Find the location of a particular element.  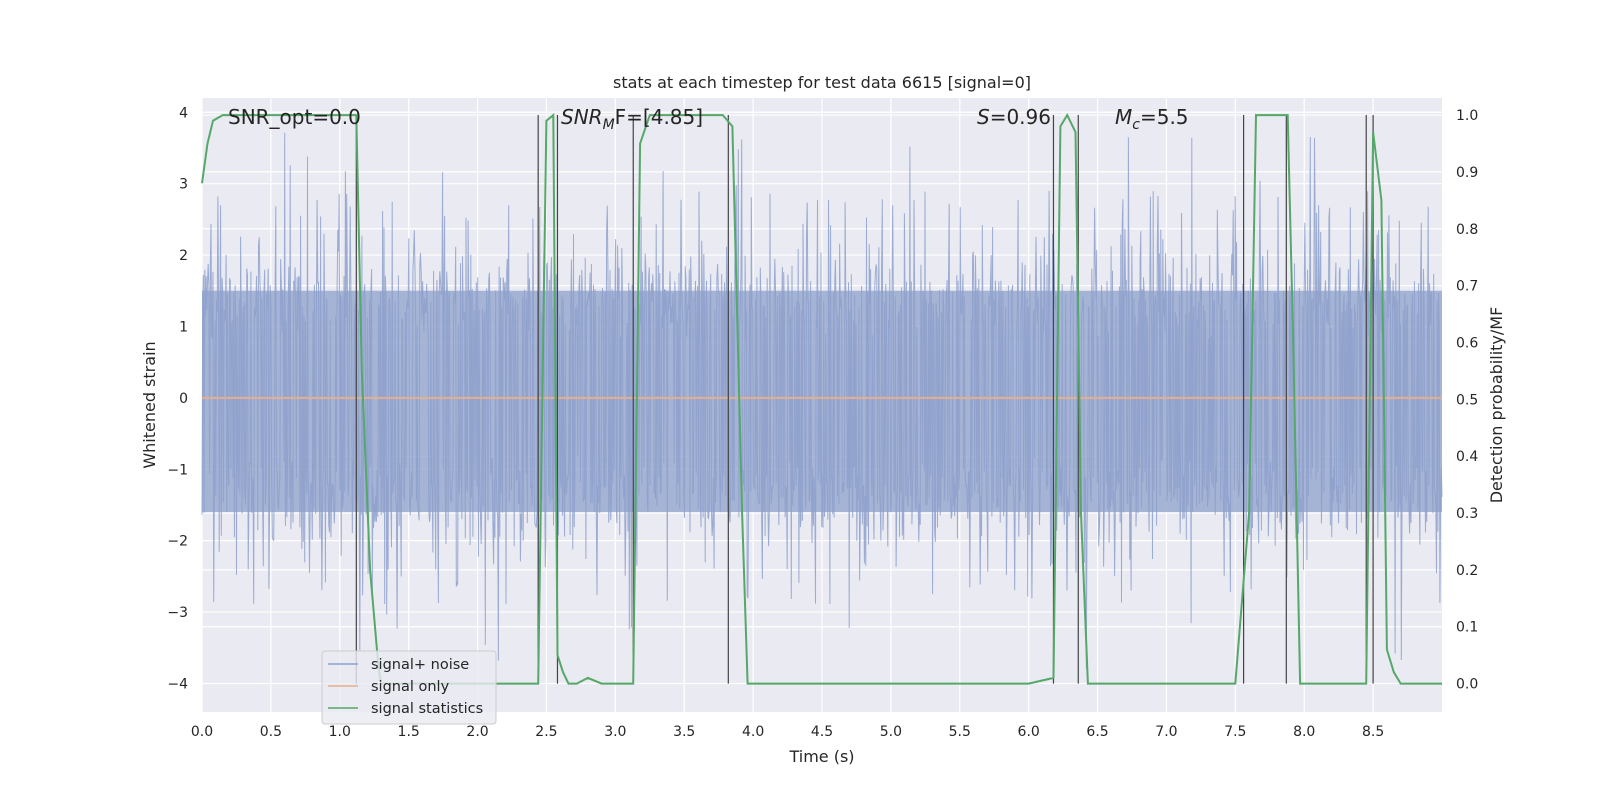

y2-tick-label: 0.7 is located at coordinates (1467, 287).